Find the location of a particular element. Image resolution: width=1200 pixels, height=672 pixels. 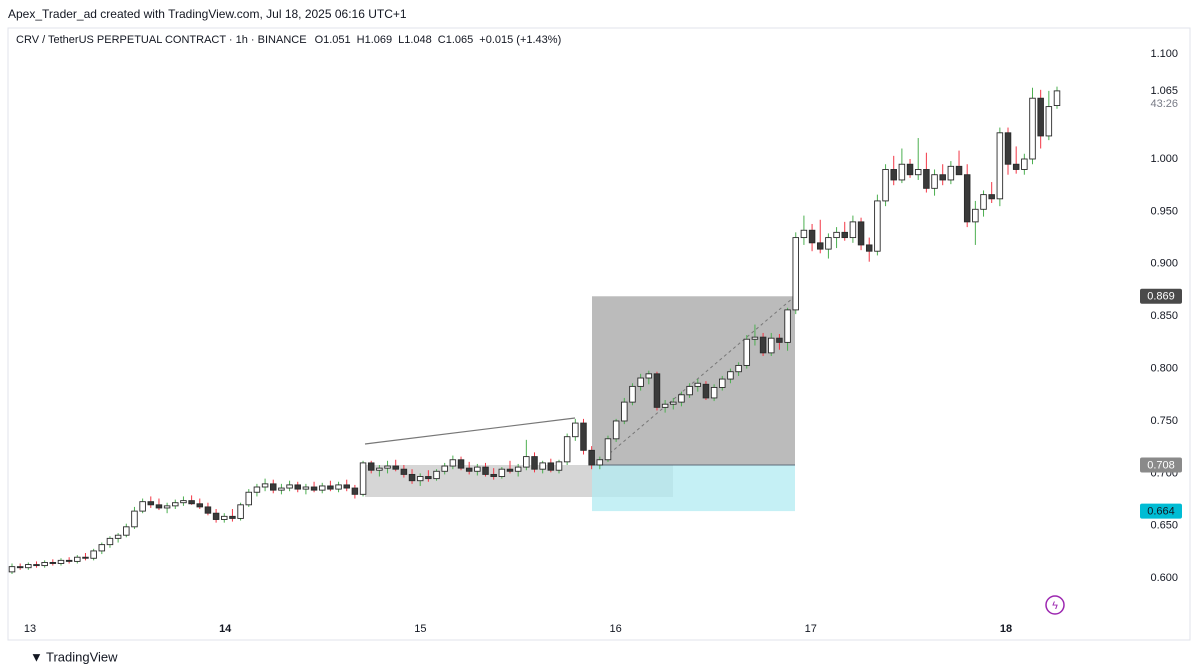

y-tick-label: 0.650 is located at coordinates (1164, 526).